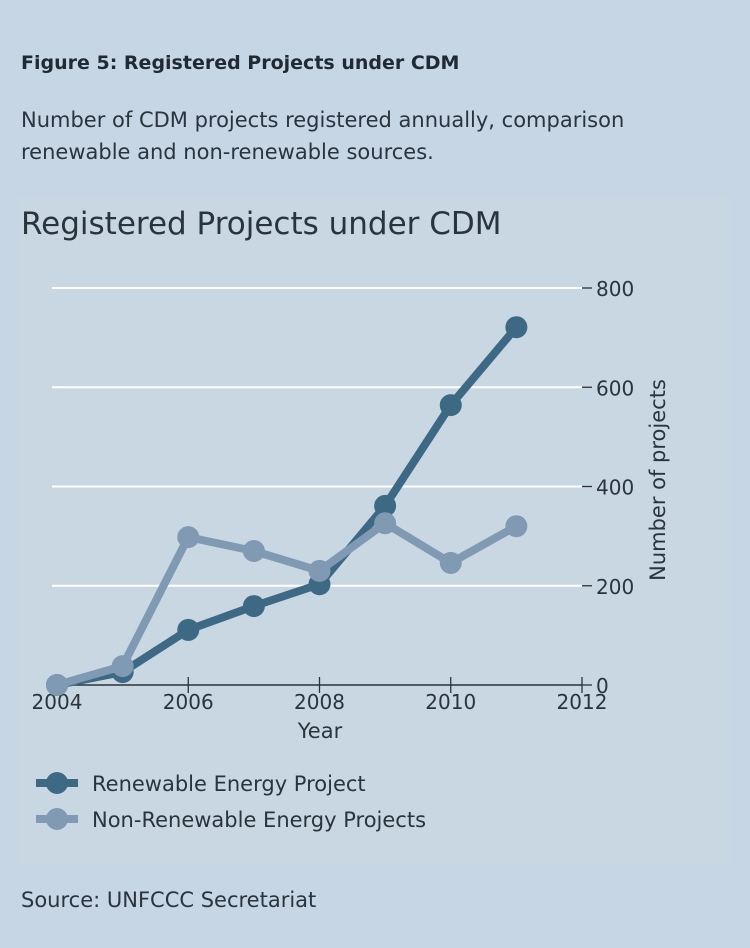  What do you see at coordinates (261, 224) in the screenshot?
I see `chart-title: Registered Projects under CDM` at bounding box center [261, 224].